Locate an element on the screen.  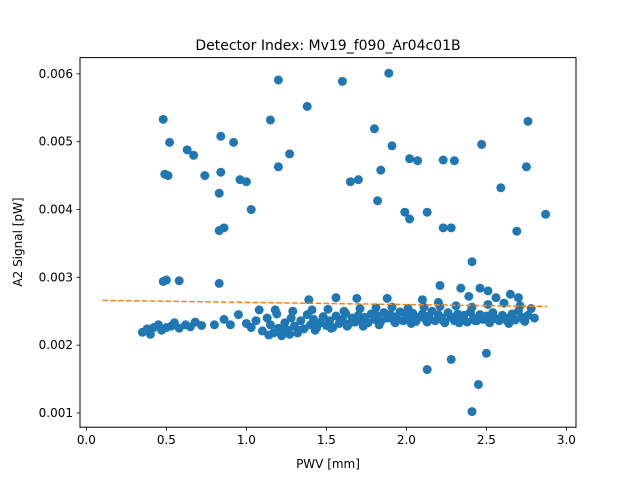
x-axis: 0.0 0.5 1.0 1.5 2.0 2.5 3.0 is located at coordinates (326, 437).